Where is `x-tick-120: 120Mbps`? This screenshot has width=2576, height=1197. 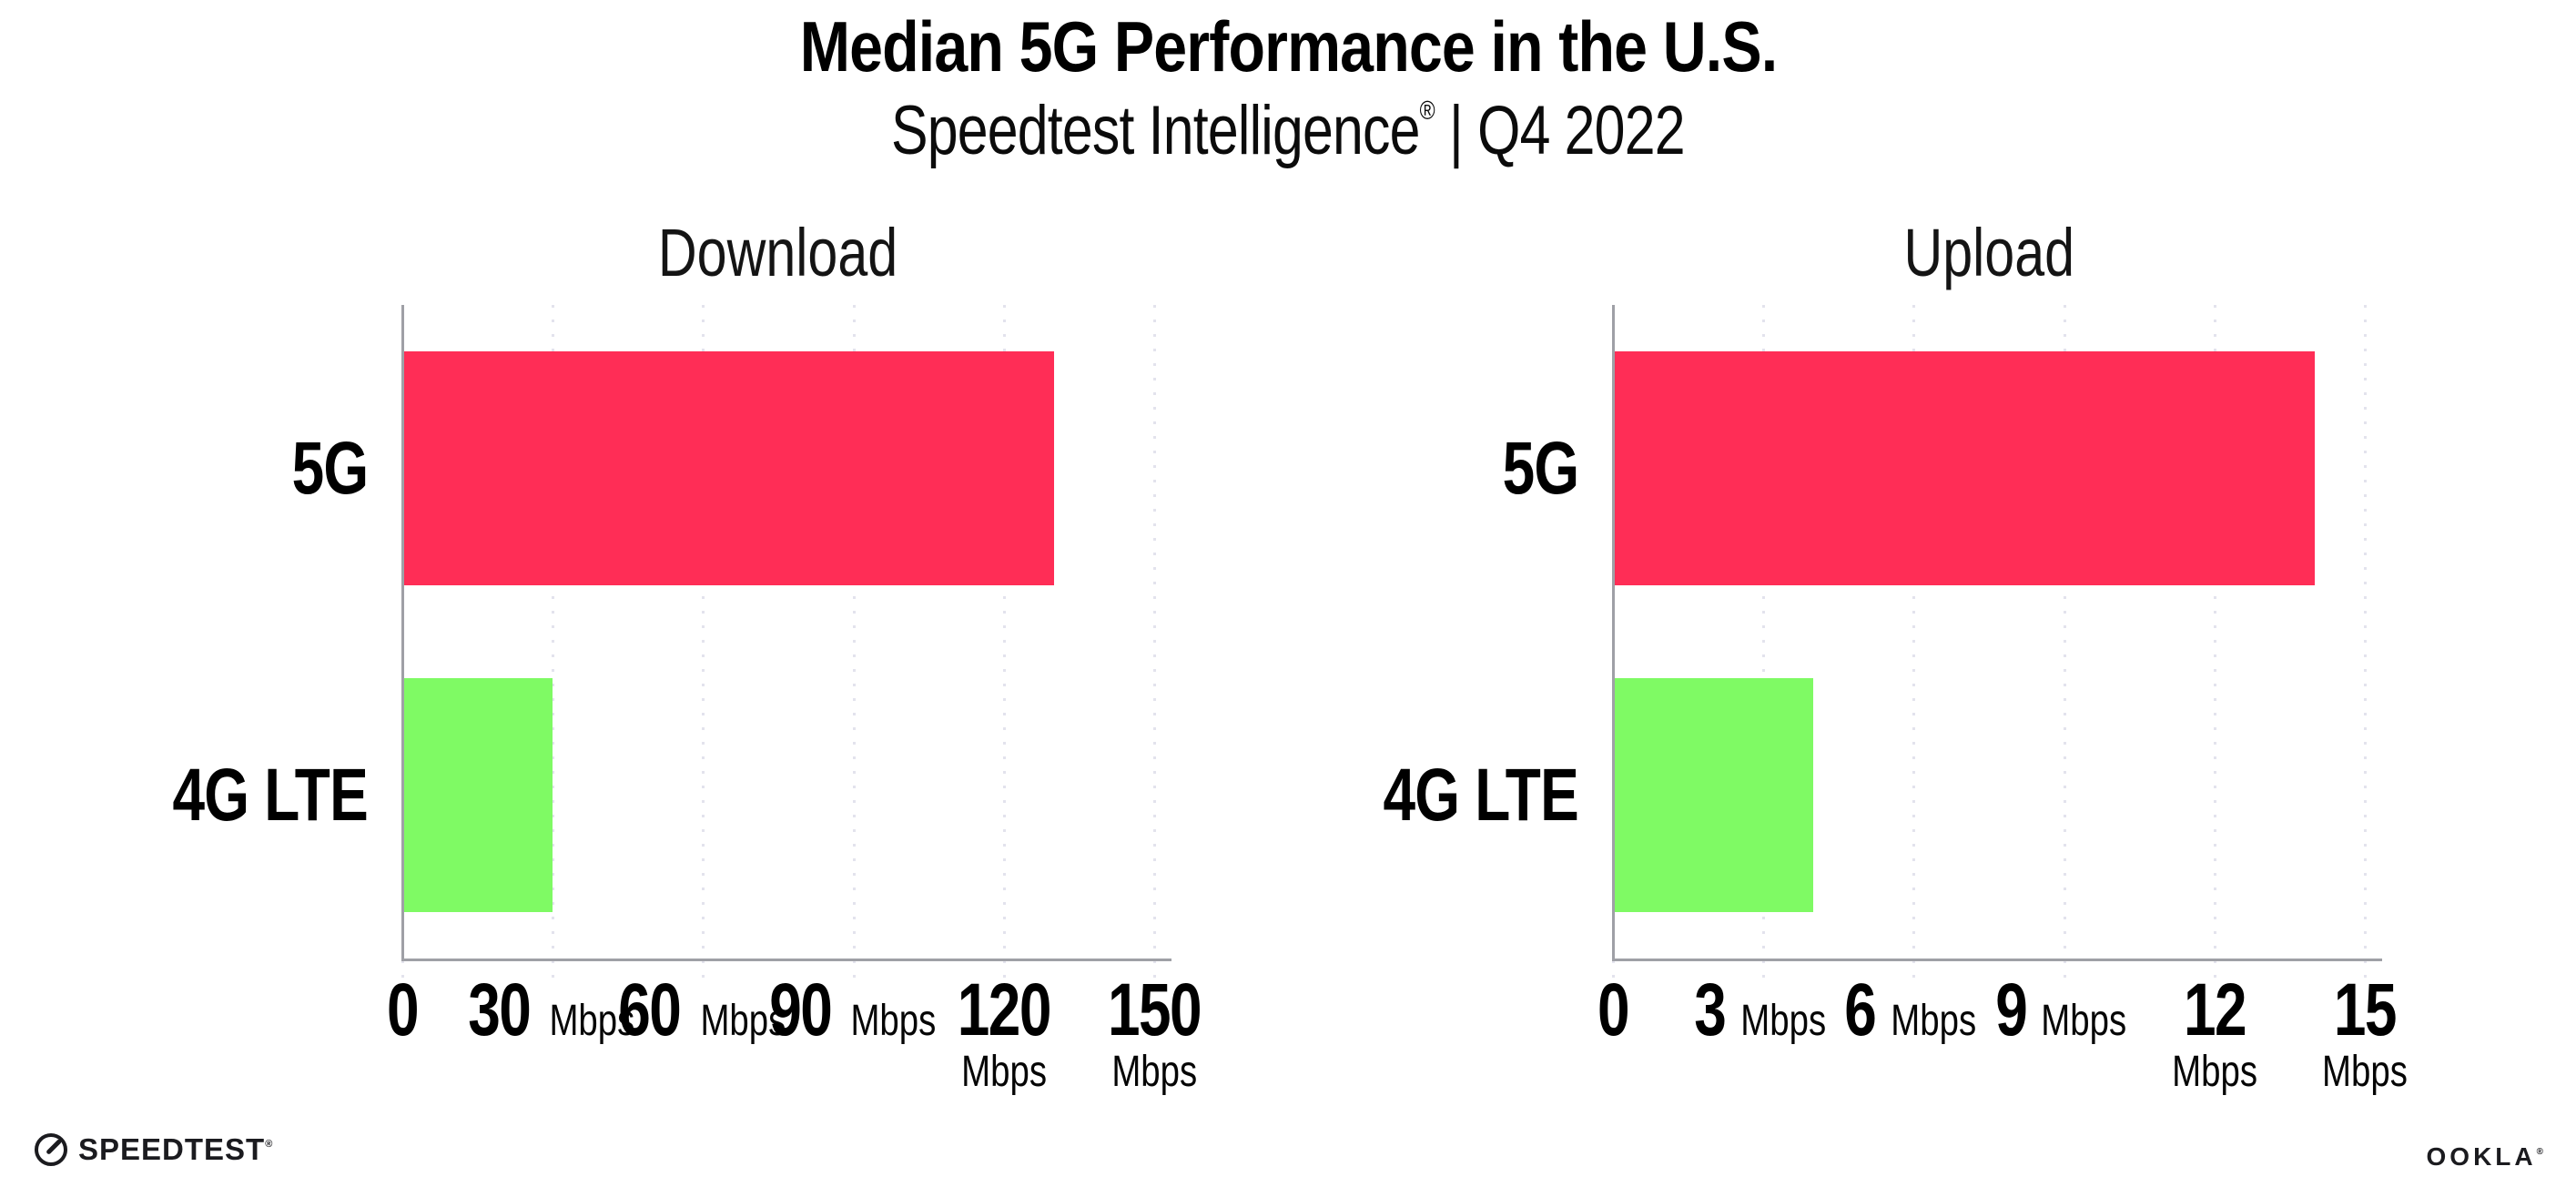
x-tick-120: 120Mbps is located at coordinates (1003, 1033).